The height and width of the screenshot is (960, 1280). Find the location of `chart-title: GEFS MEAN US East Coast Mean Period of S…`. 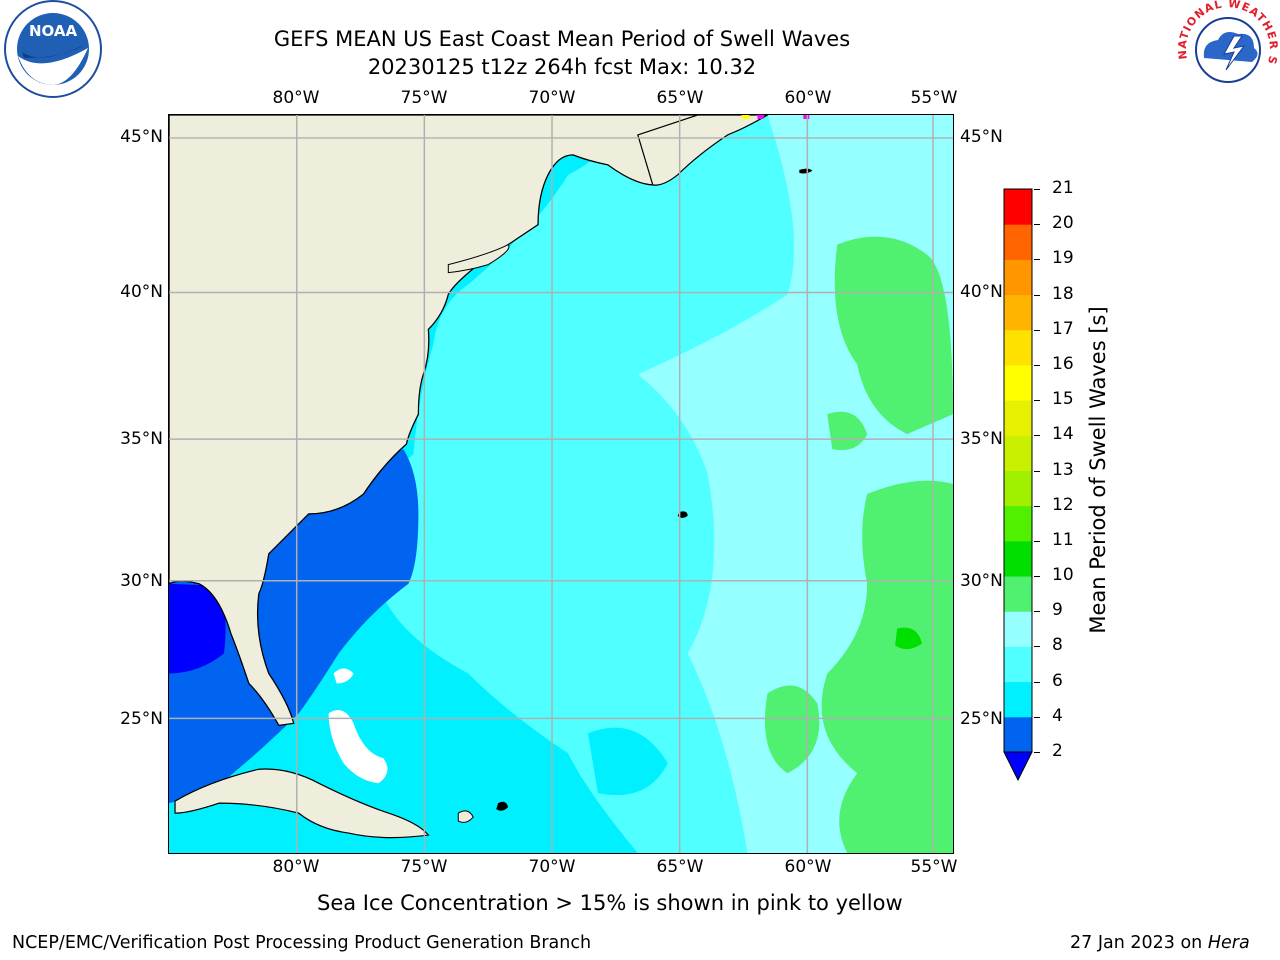

chart-title: GEFS MEAN US East Coast Mean Period of S… is located at coordinates (562, 39).